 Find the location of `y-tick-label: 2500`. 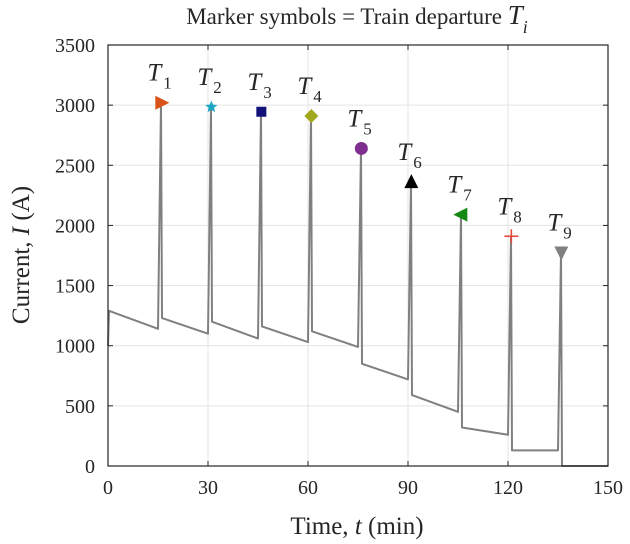

y-tick-label: 2500 is located at coordinates (75, 166).